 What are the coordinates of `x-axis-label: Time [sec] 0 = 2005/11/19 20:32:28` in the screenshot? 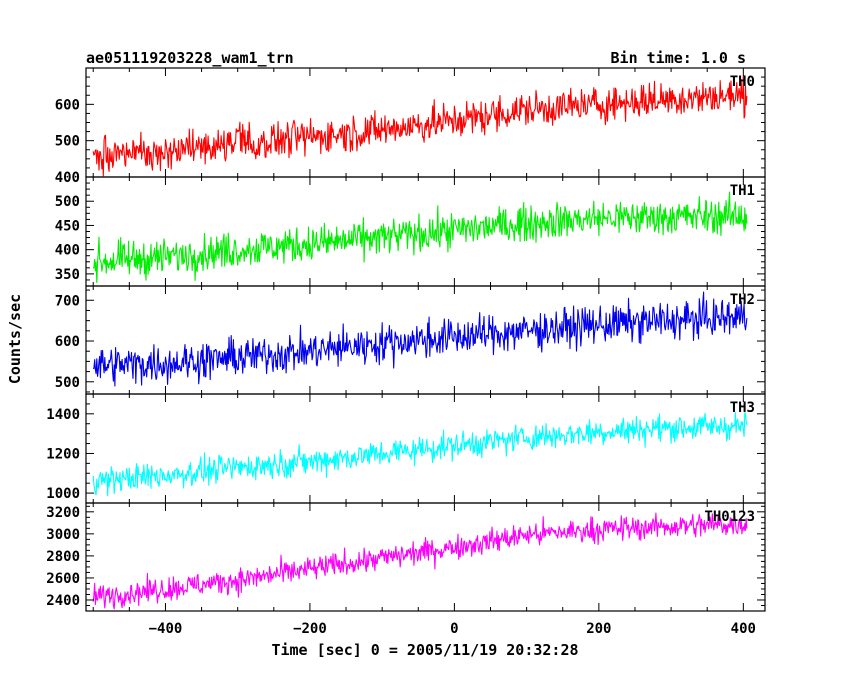 It's located at (424, 650).